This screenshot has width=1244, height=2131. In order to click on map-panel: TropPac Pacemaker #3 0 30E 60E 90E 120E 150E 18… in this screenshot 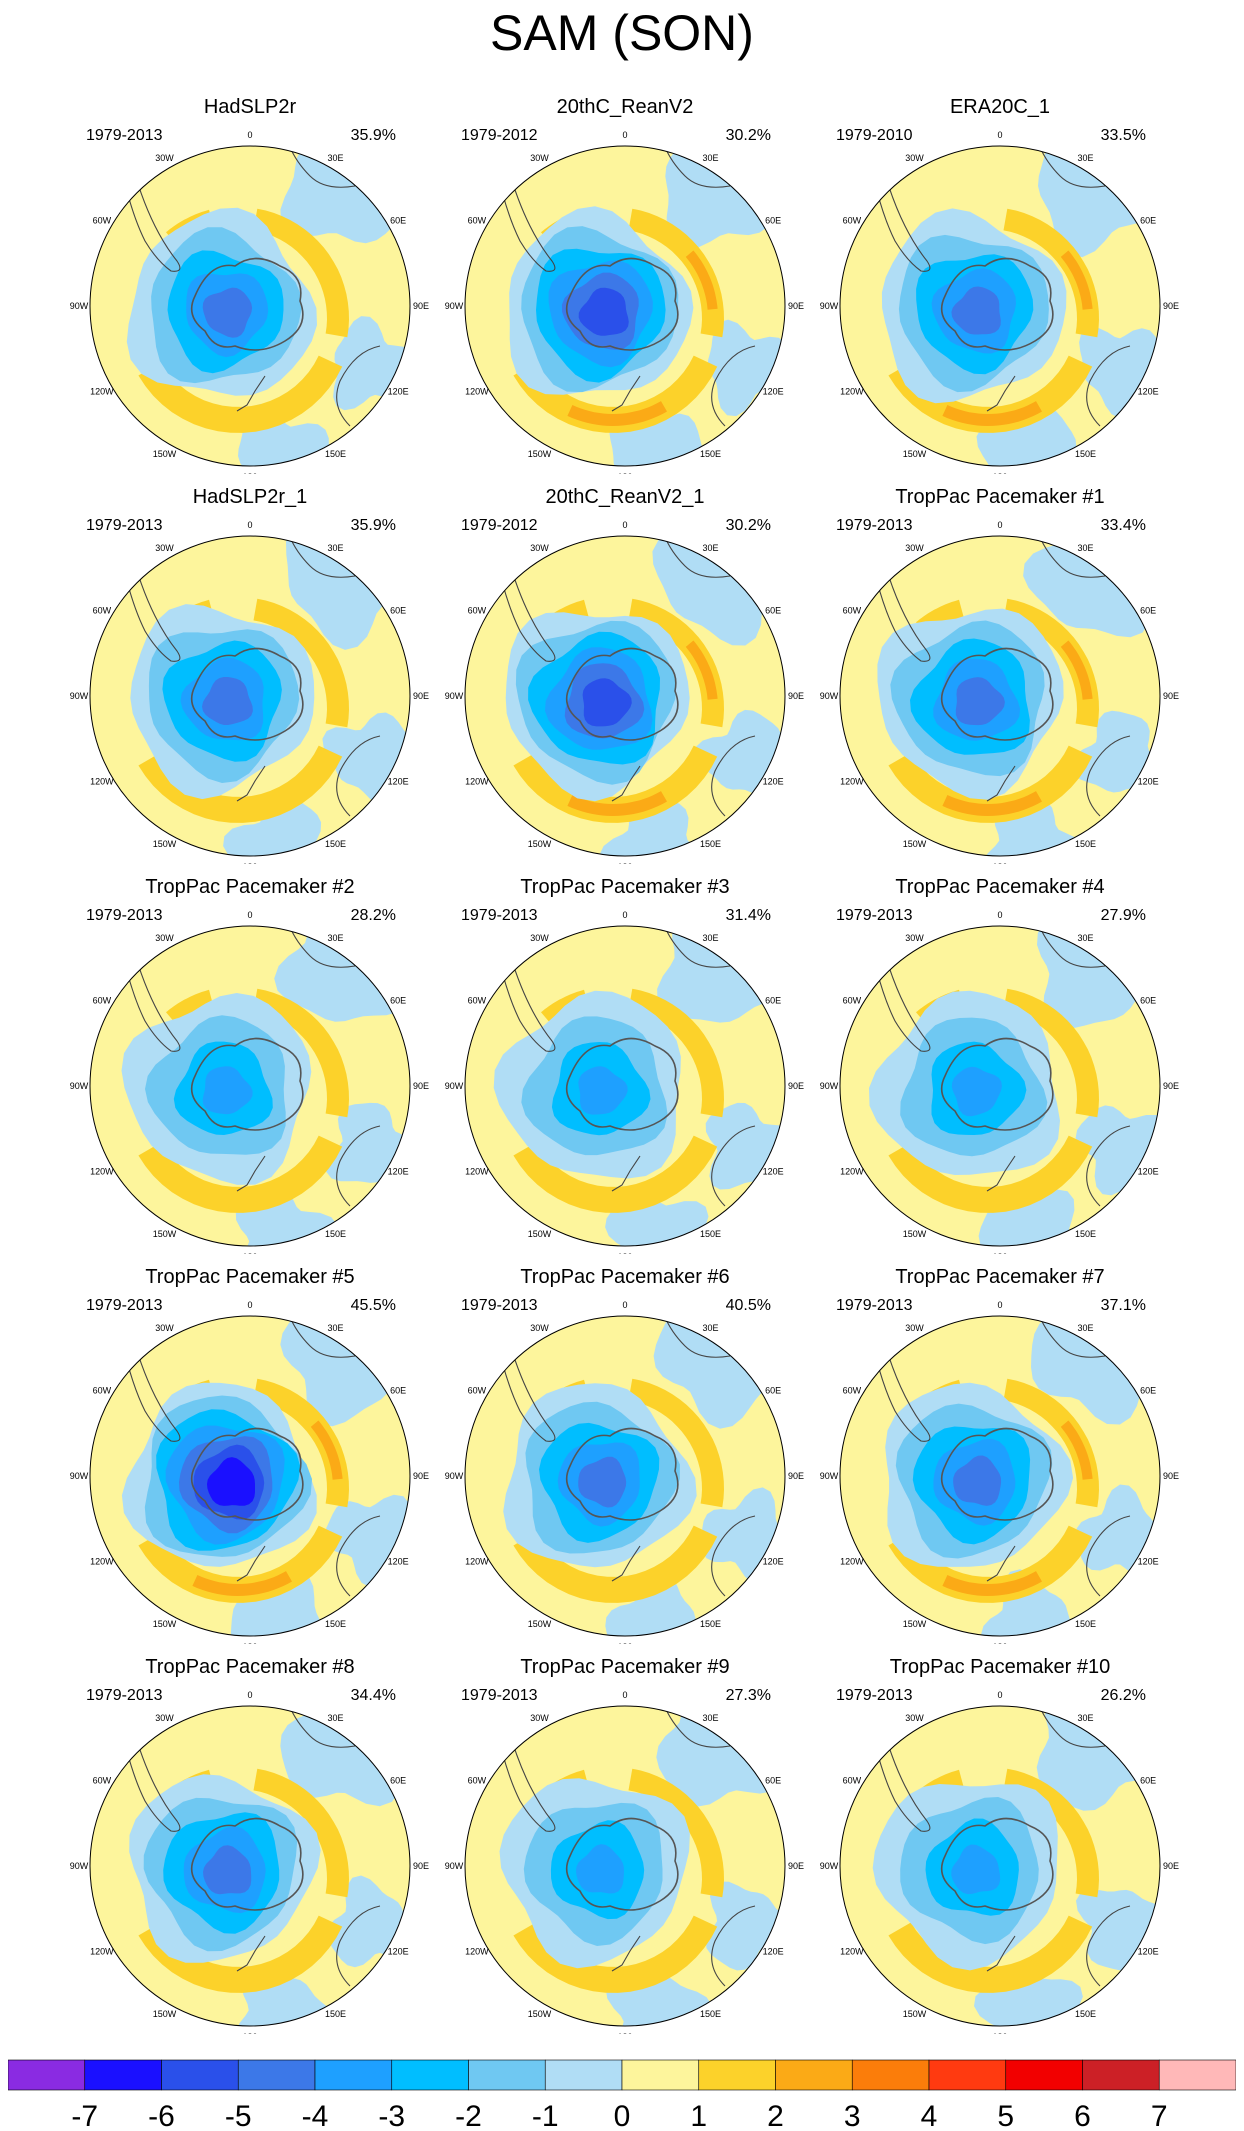, I will do `click(625, 1066)`.